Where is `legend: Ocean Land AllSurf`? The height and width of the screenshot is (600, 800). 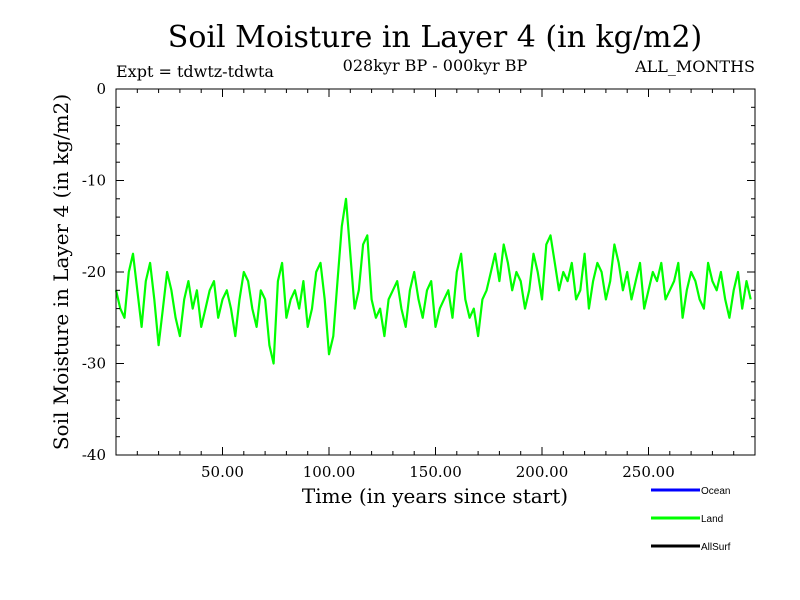
legend: Ocean Land AllSurf is located at coordinates (691, 519).